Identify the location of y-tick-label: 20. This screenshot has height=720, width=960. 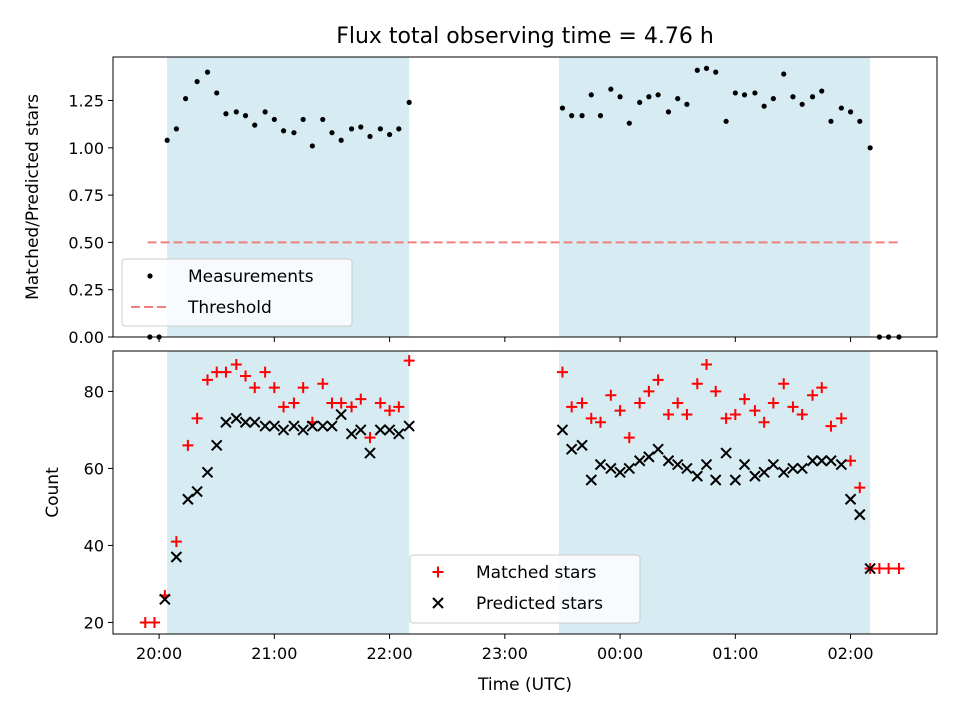
(94, 622).